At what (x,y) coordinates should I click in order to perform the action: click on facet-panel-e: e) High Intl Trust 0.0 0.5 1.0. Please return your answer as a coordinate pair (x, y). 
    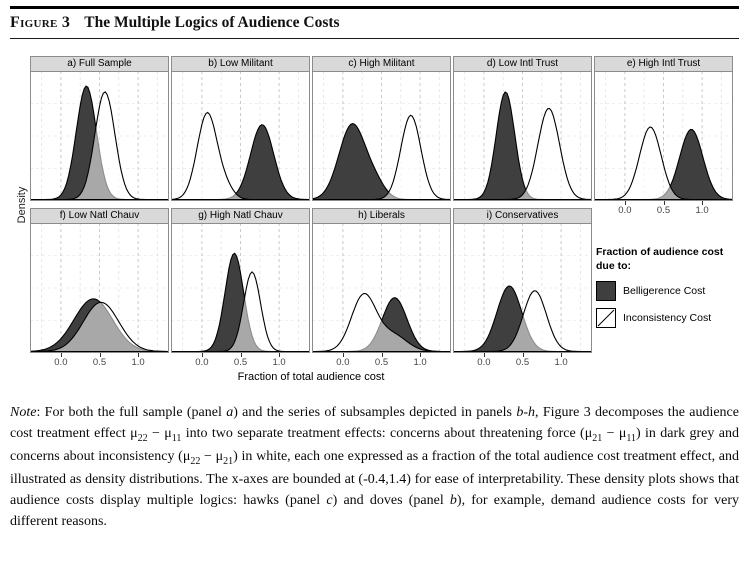
    Looking at the image, I should click on (663, 136).